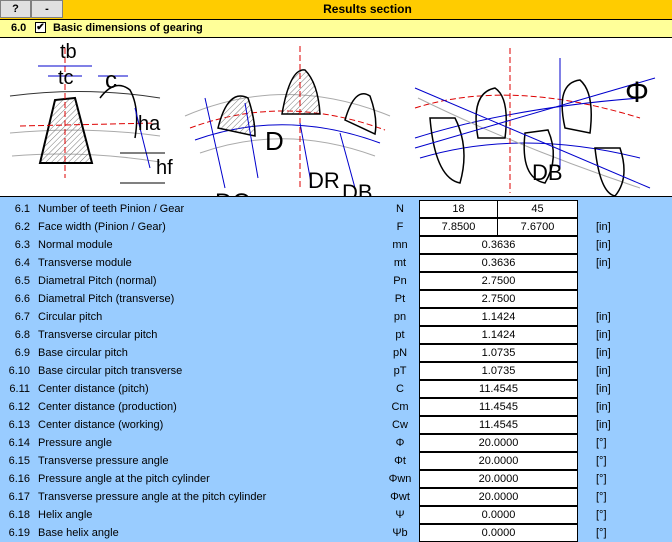 This screenshot has height=542, width=672. I want to click on row-label: Helix angle, so click(65, 515).